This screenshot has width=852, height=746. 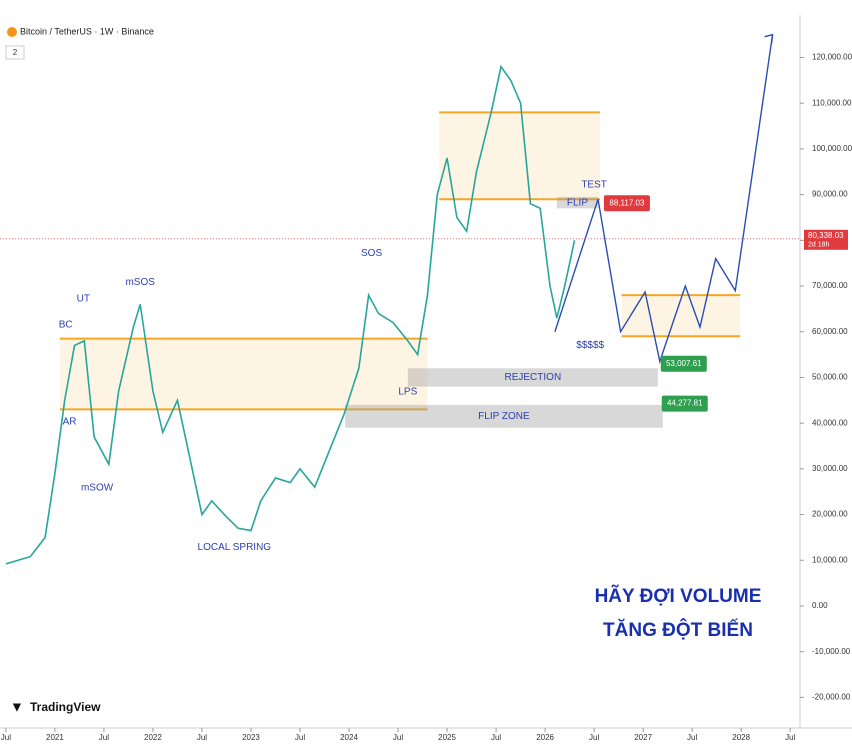 I want to click on collapse-button, so click(x=15, y=52).